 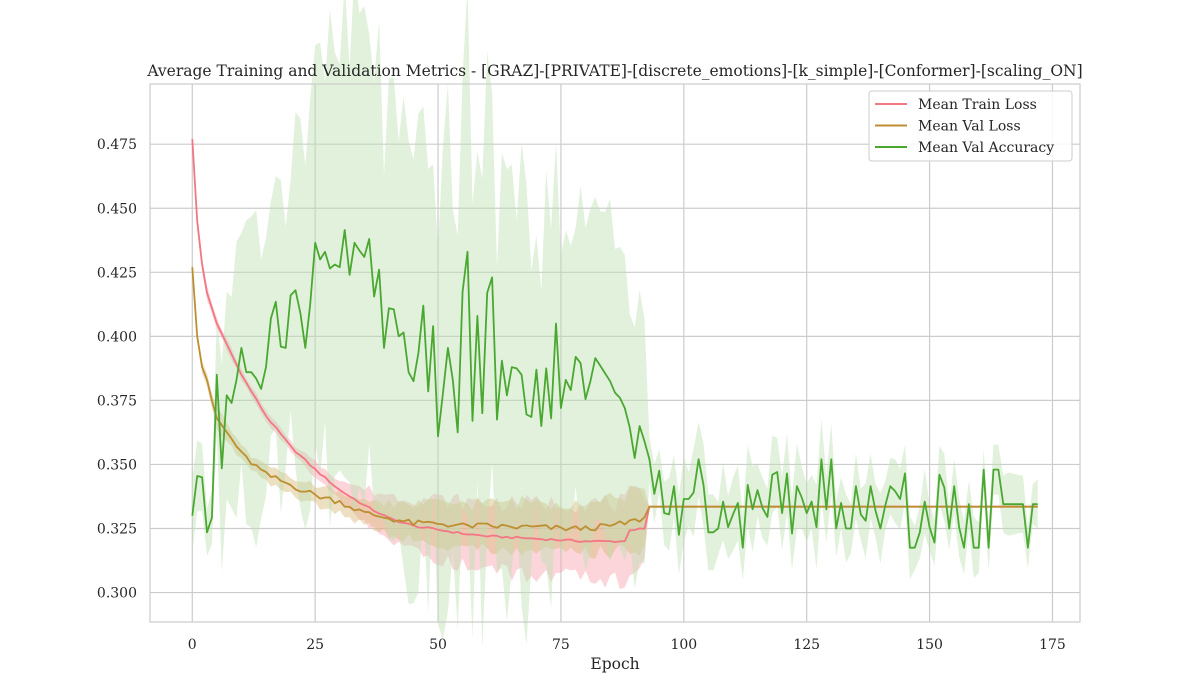 What do you see at coordinates (117, 594) in the screenshot?
I see `y-tick-label: 0.300` at bounding box center [117, 594].